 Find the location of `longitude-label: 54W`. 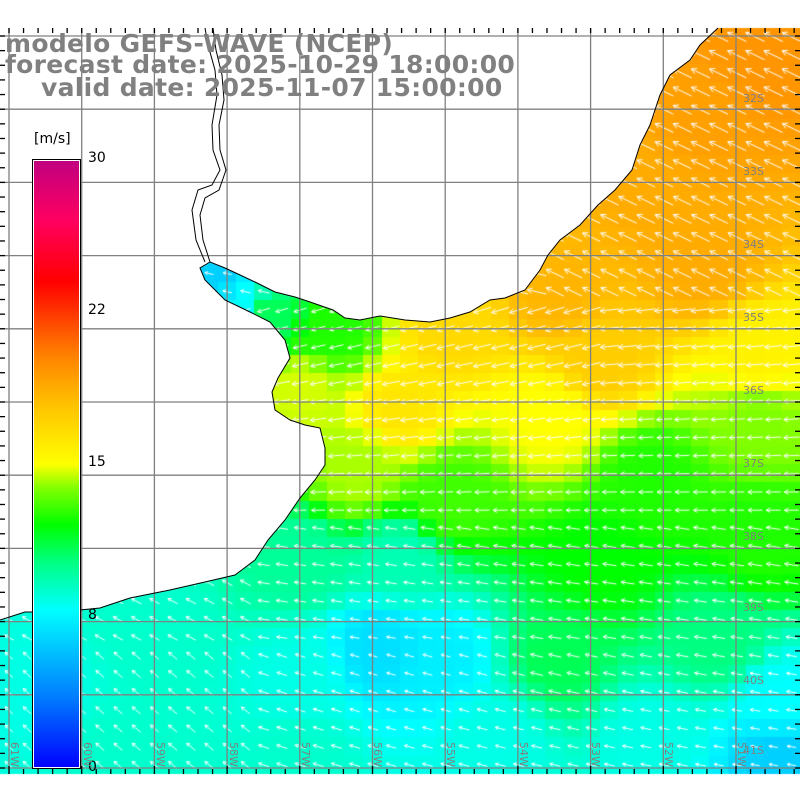

longitude-label: 54W is located at coordinates (523, 754).